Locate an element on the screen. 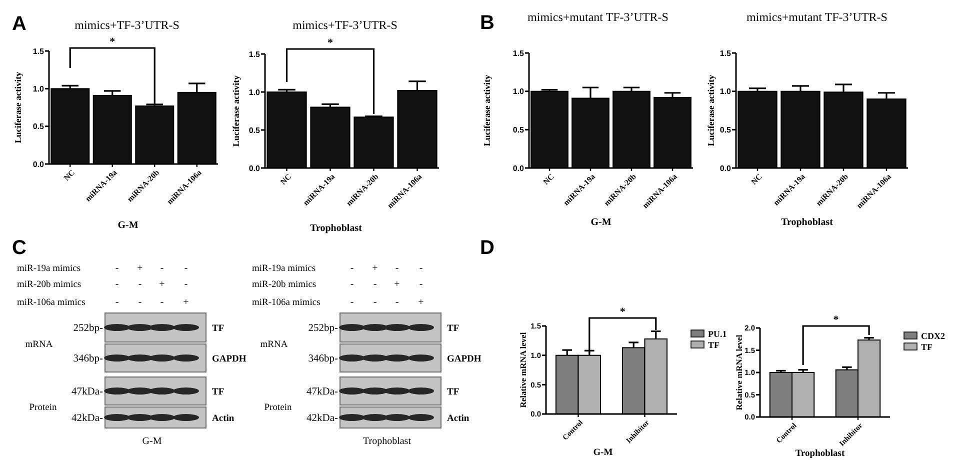 The height and width of the screenshot is (460, 961). text: A is located at coordinates (19, 24).